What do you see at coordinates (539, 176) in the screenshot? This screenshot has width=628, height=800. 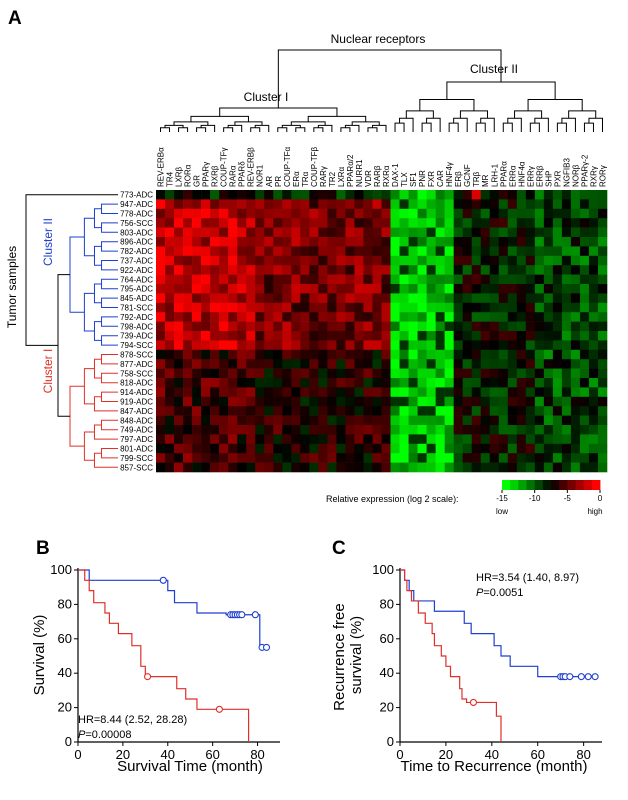 I see `receptor-label: ERRβ` at bounding box center [539, 176].